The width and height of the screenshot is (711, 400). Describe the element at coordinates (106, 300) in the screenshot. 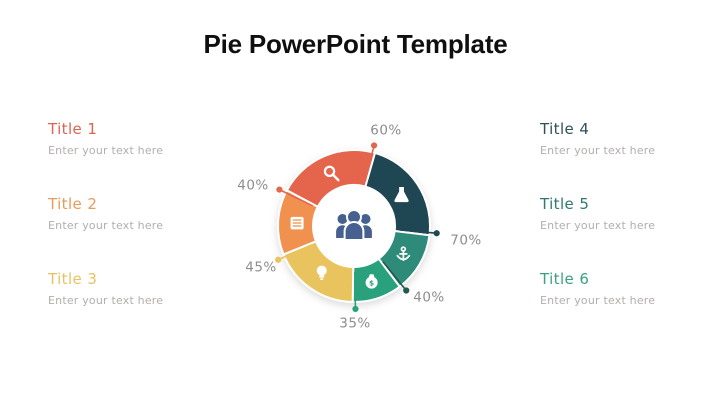

I see `block-body-3: Enter your text here` at that location.